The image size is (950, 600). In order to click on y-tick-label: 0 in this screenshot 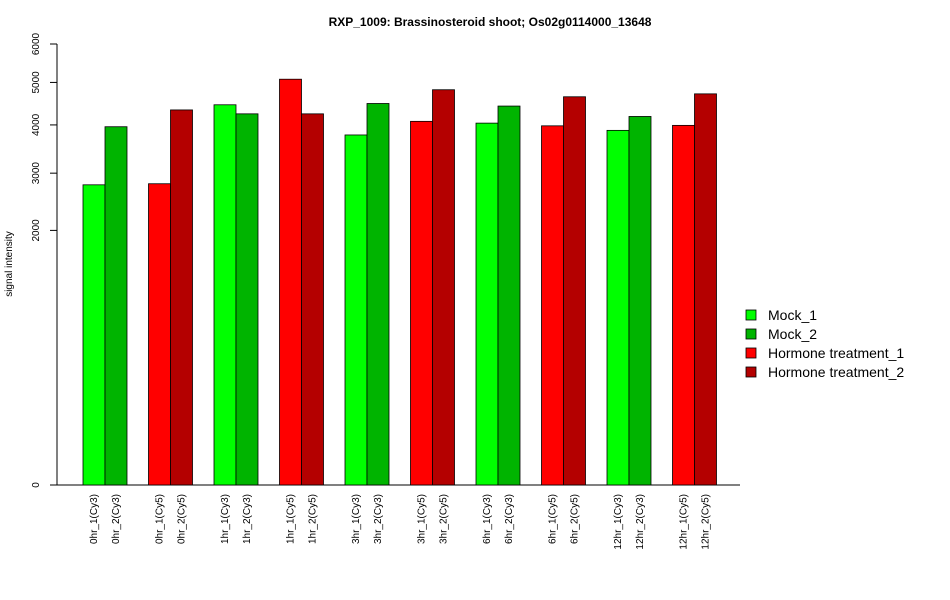, I will do `click(36, 485)`.